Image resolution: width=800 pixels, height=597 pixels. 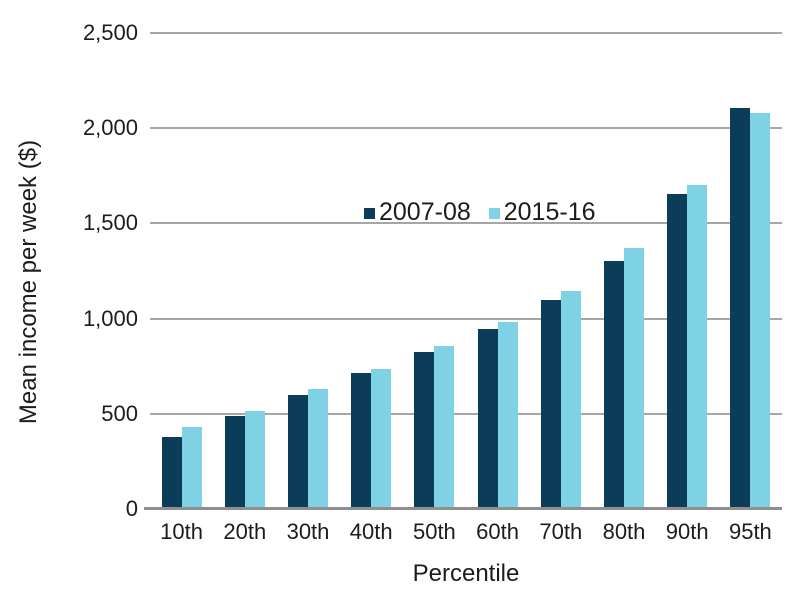 What do you see at coordinates (497, 531) in the screenshot?
I see `x-tick-label: 60th` at bounding box center [497, 531].